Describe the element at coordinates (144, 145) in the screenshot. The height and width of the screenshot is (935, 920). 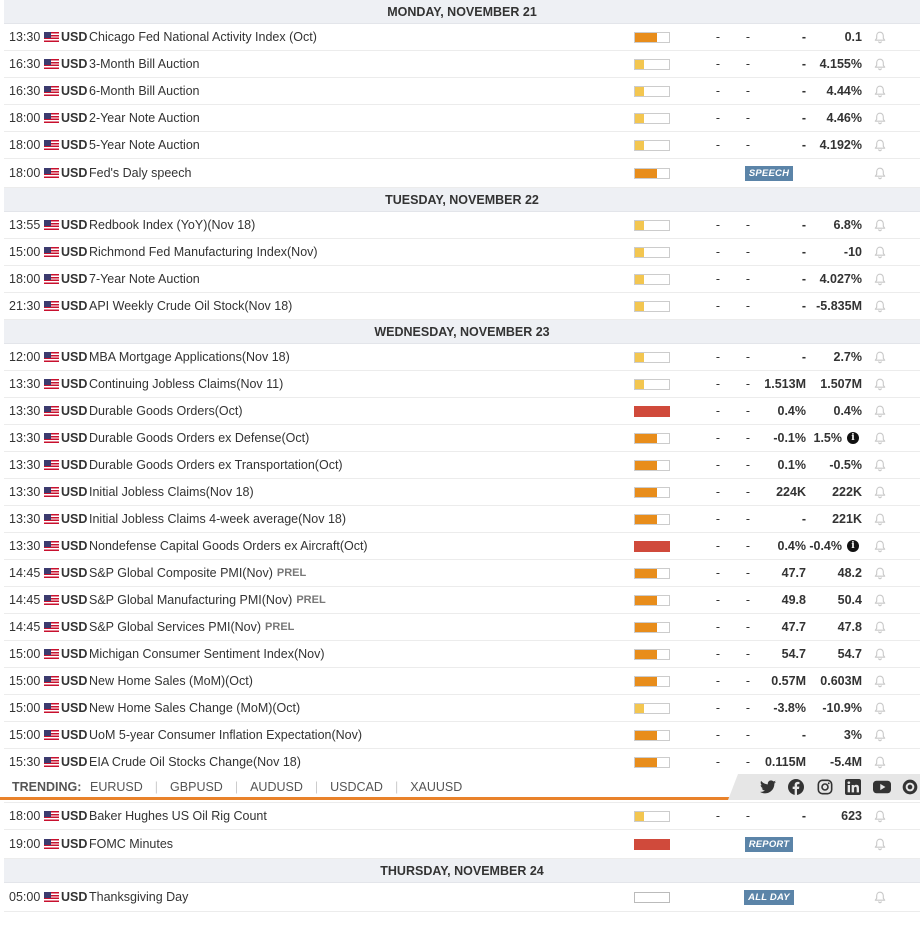
I see `event-name: 5-Year Note Auction` at that location.